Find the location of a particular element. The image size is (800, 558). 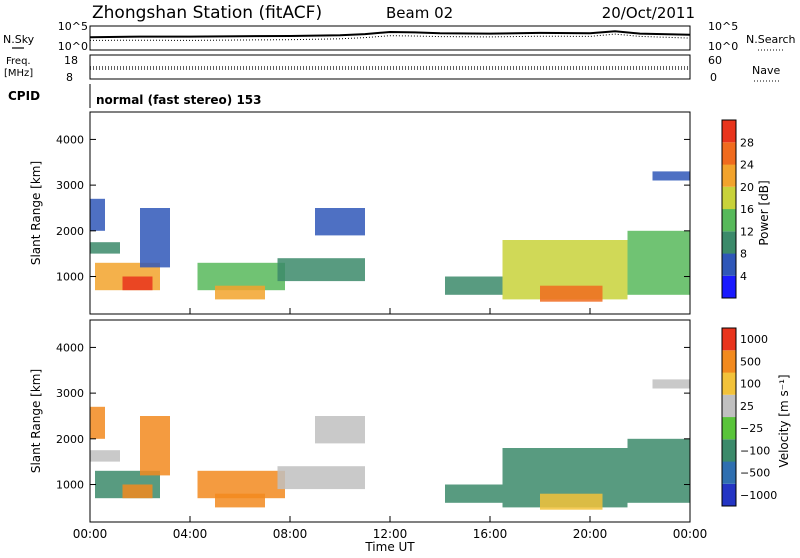

x-tick-label: 08:00 is located at coordinates (290, 534).